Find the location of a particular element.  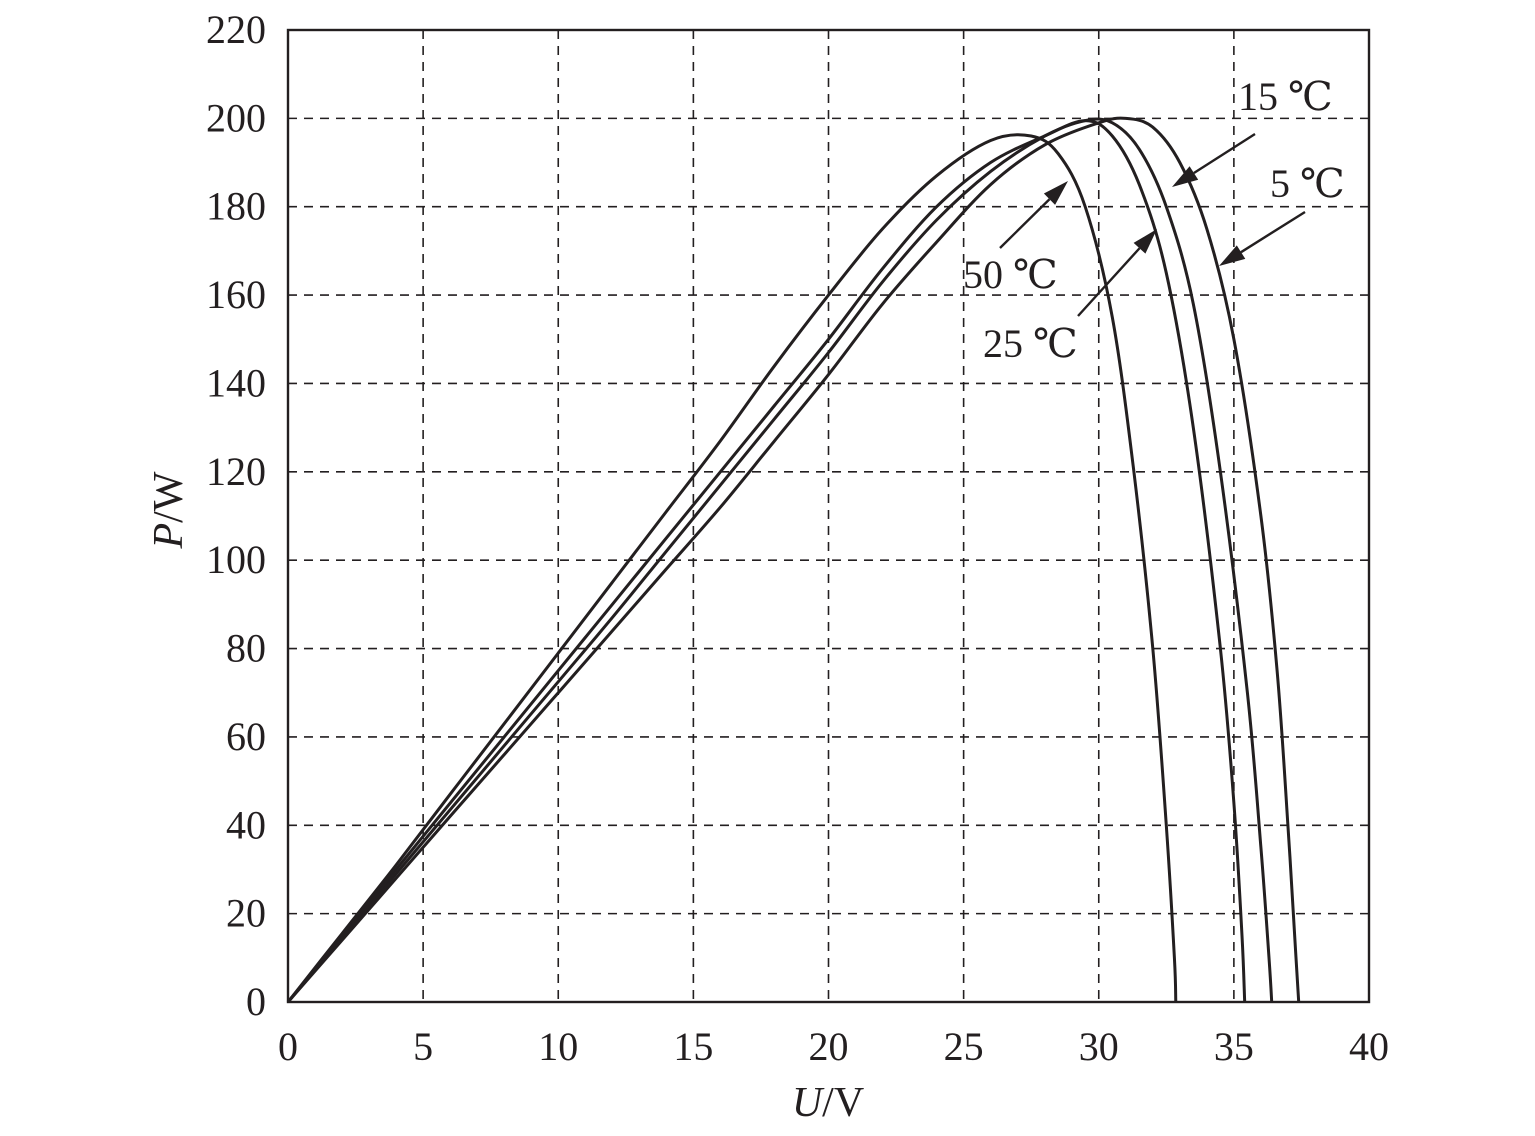

y-tick-label: 20 is located at coordinates (246, 913).